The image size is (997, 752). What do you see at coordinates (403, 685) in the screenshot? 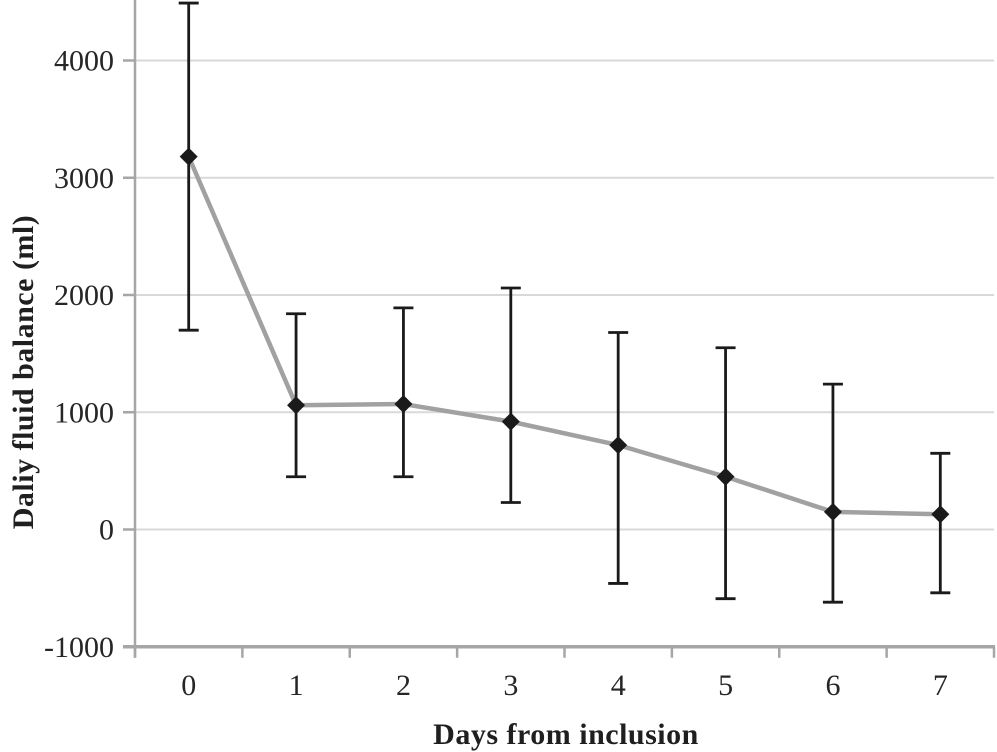
I see `x-tick-label: 2` at bounding box center [403, 685].